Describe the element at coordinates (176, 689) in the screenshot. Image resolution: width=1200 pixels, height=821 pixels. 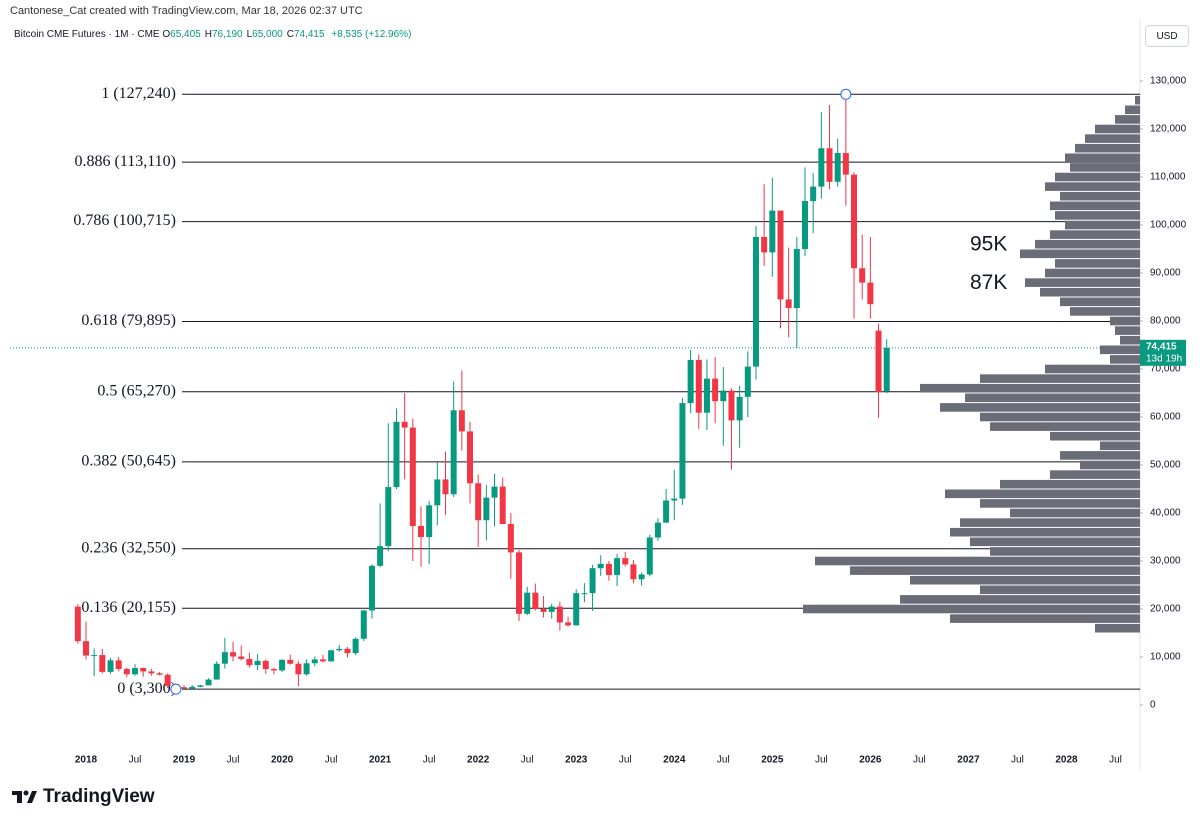
I see `fib-anchor` at that location.